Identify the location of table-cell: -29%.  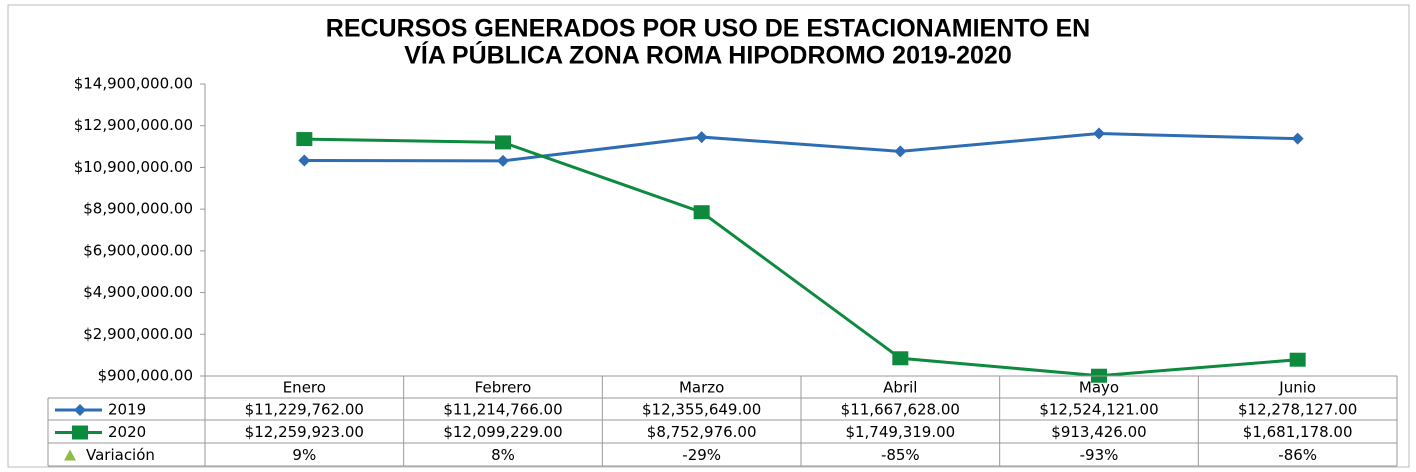
(701, 455).